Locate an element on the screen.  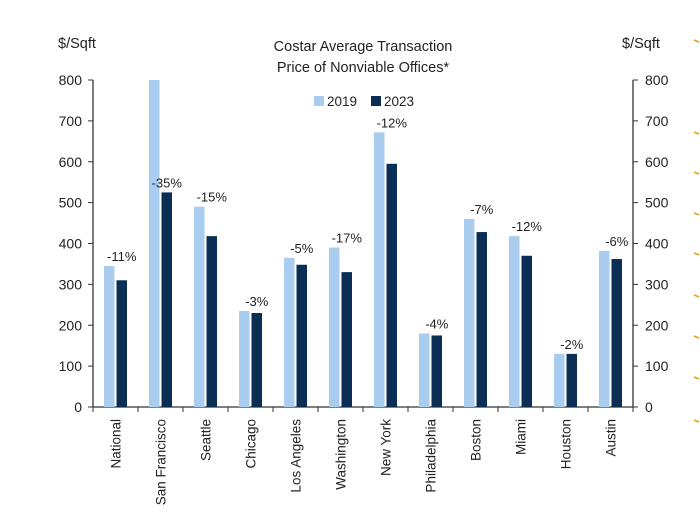
data-label: -2% is located at coordinates (572, 344).